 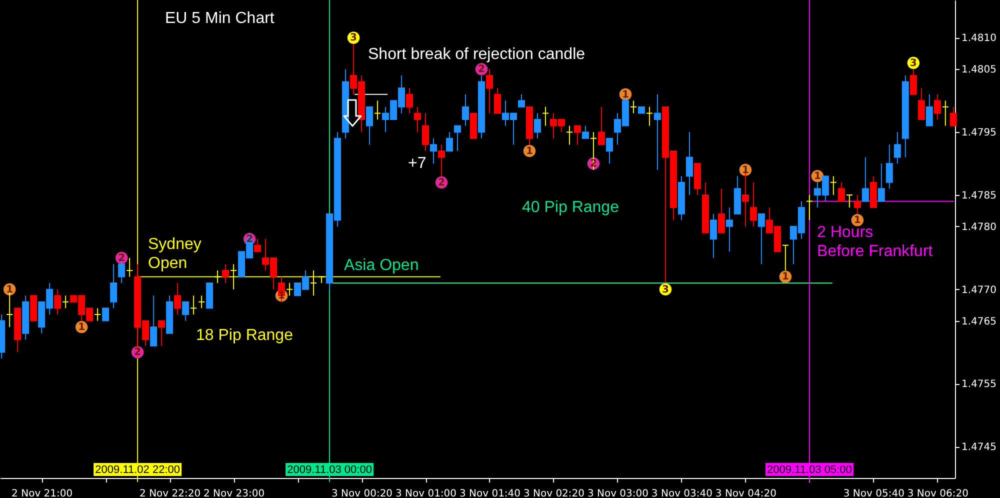 I want to click on series-label: 3, so click(x=665, y=290).